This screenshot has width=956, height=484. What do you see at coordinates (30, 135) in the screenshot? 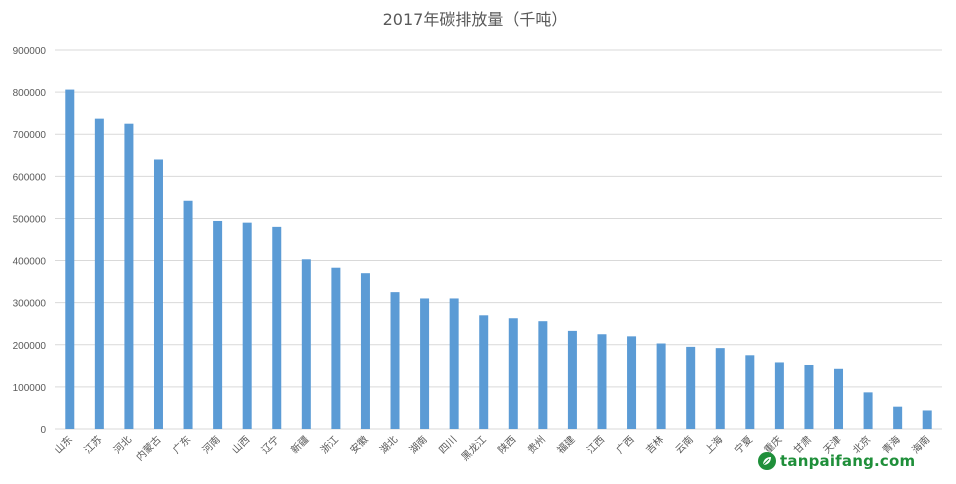
I see `y-tick-label: 700000` at bounding box center [30, 135].